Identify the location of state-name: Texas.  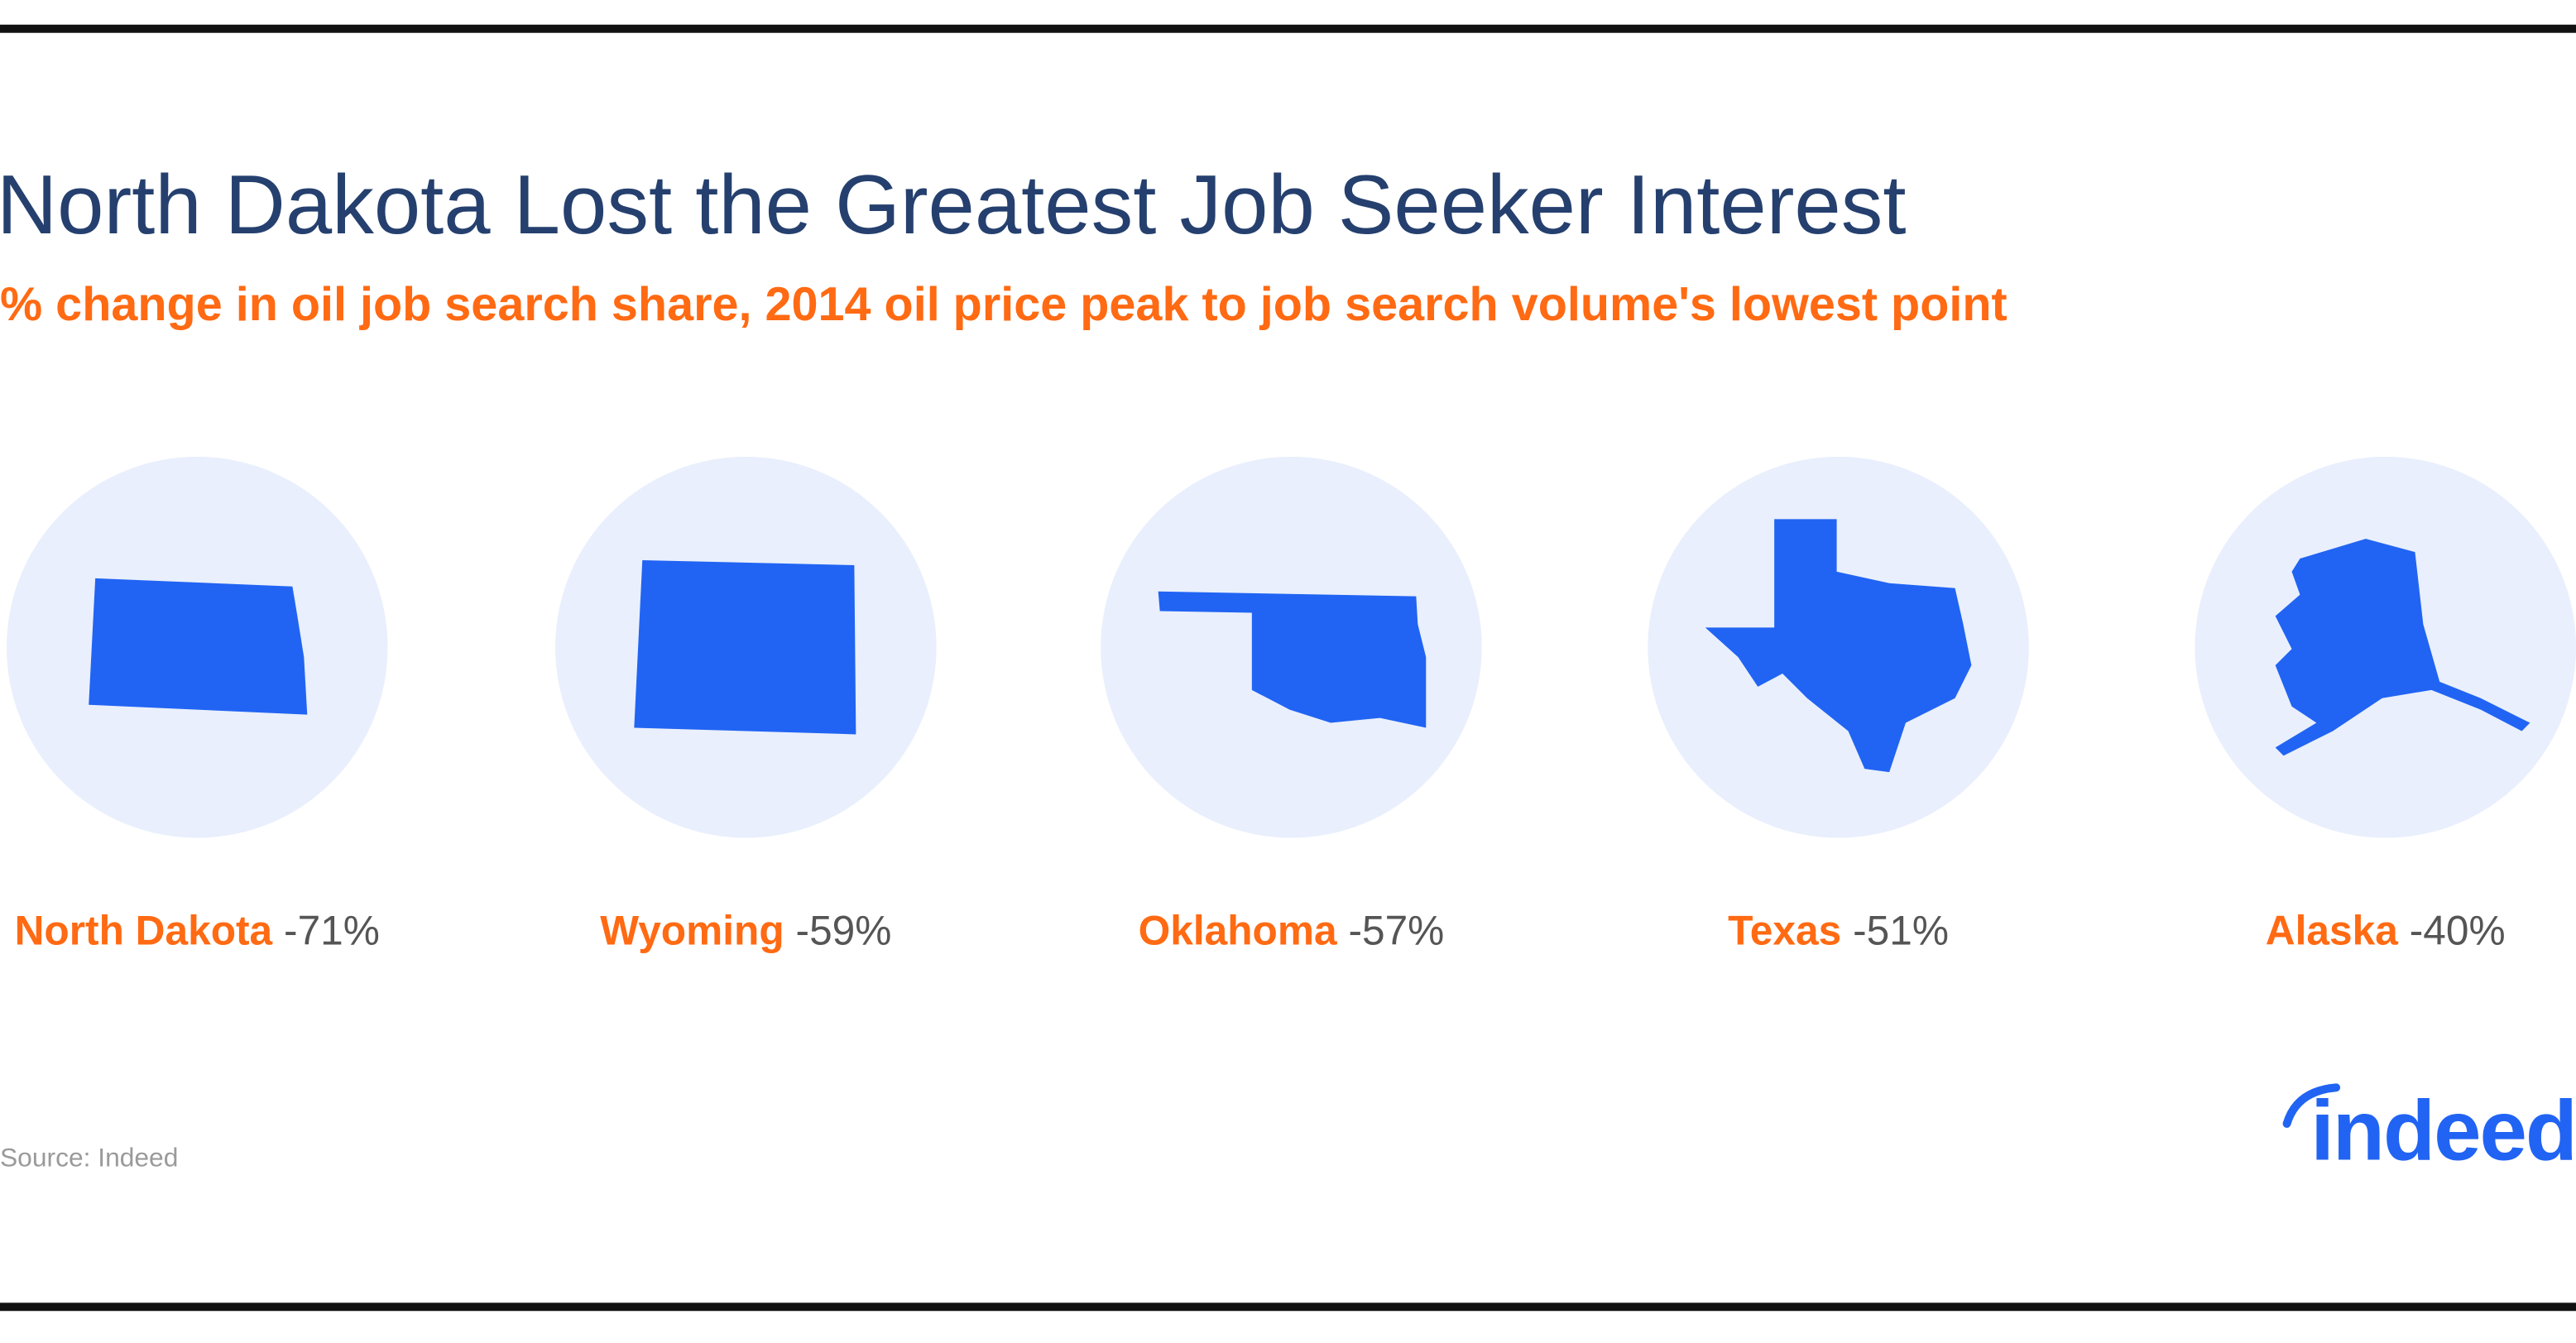
(1785, 931).